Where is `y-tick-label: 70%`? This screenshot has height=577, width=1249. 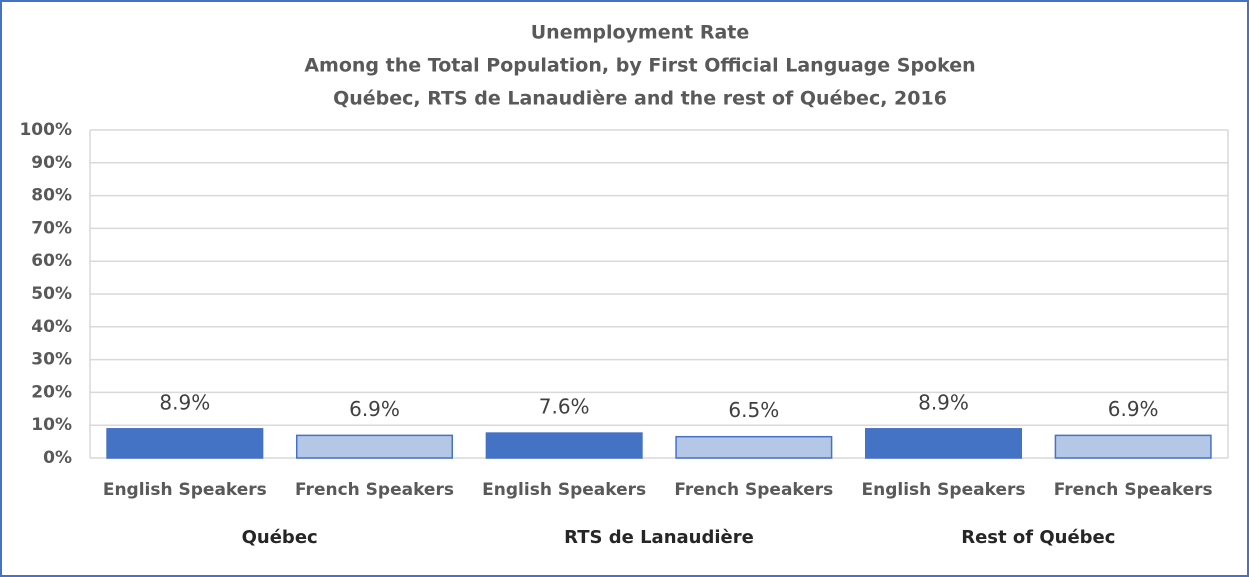
y-tick-label: 70% is located at coordinates (51, 228).